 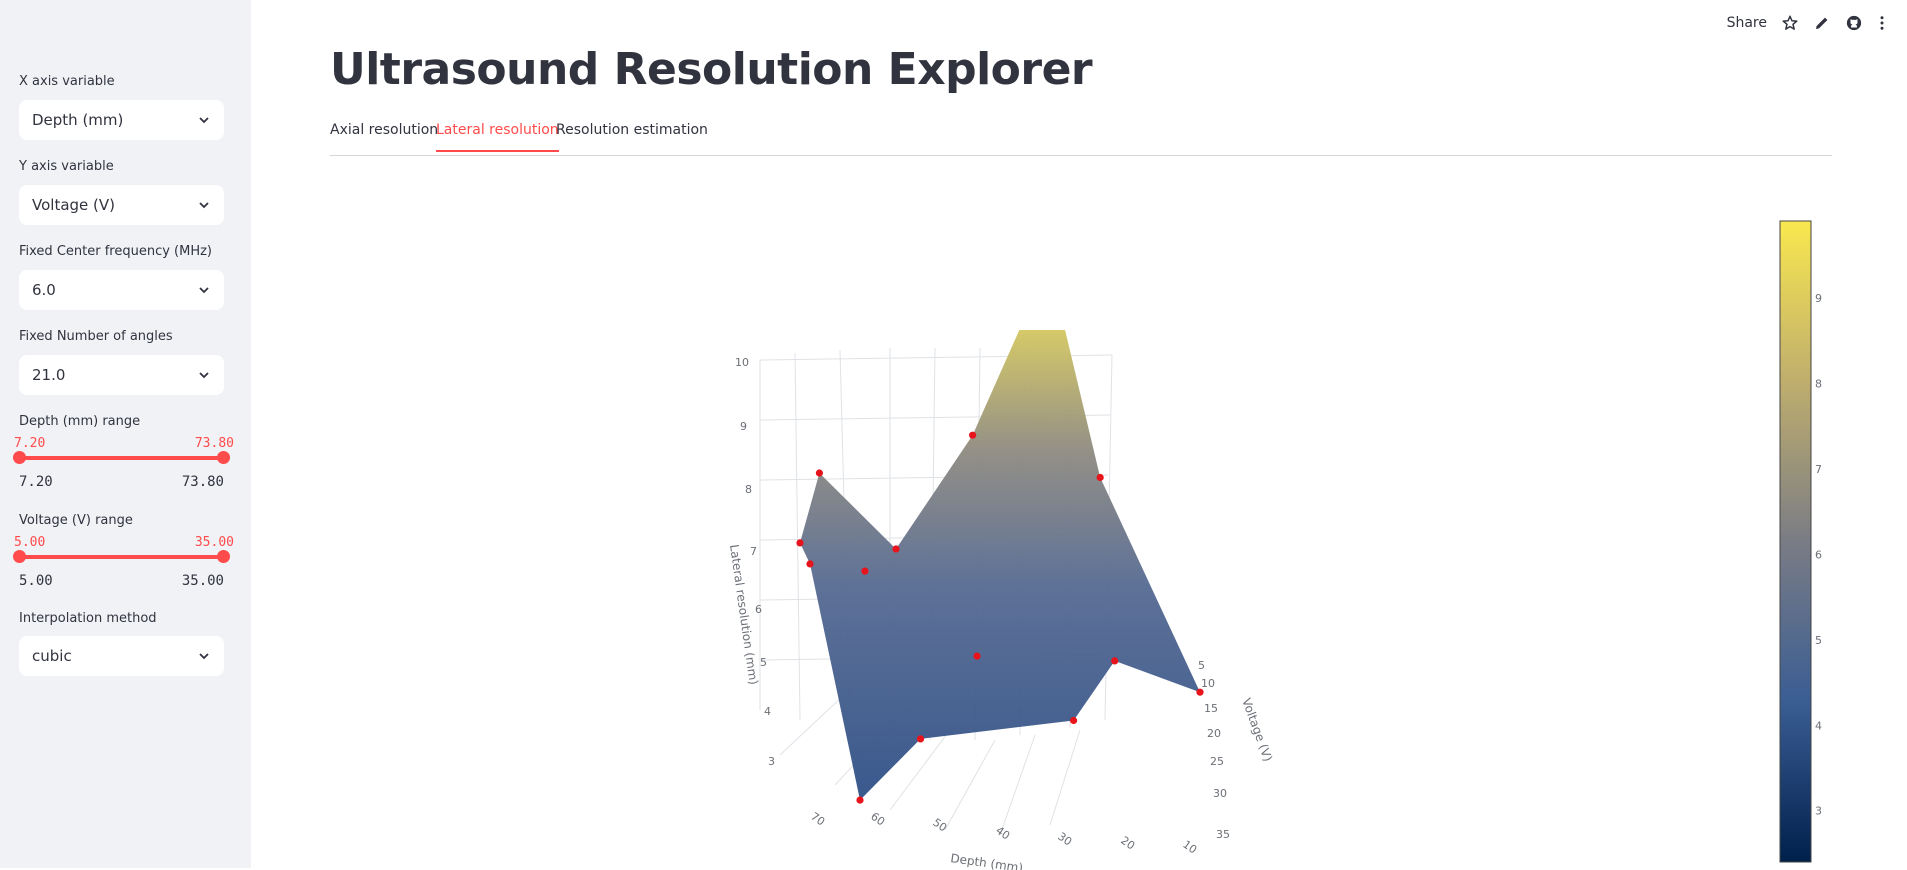 I want to click on z-tick: 8, so click(x=748, y=489).